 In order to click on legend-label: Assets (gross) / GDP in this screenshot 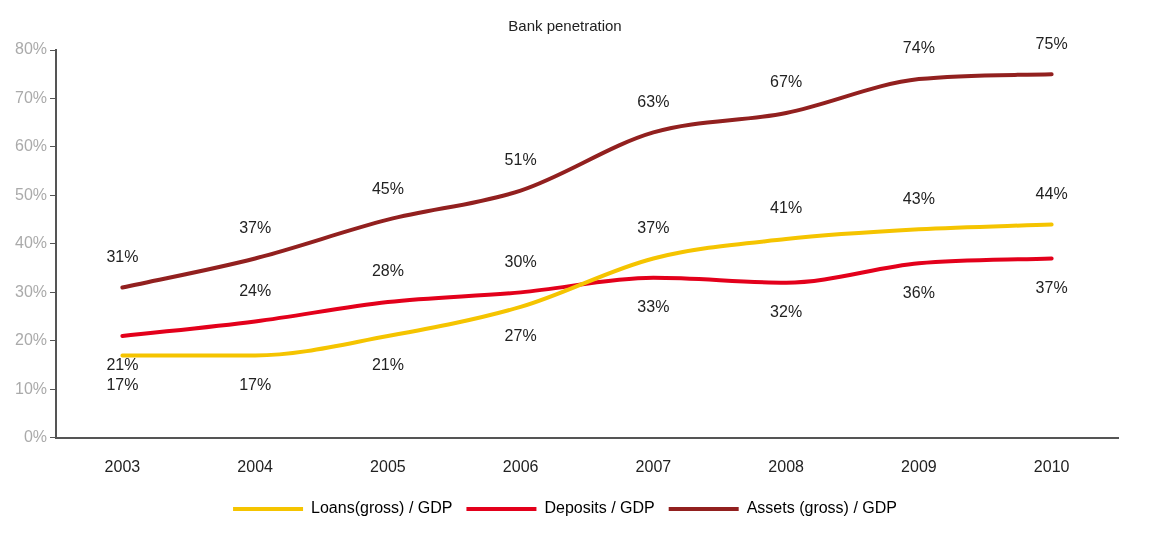, I will do `click(821, 508)`.